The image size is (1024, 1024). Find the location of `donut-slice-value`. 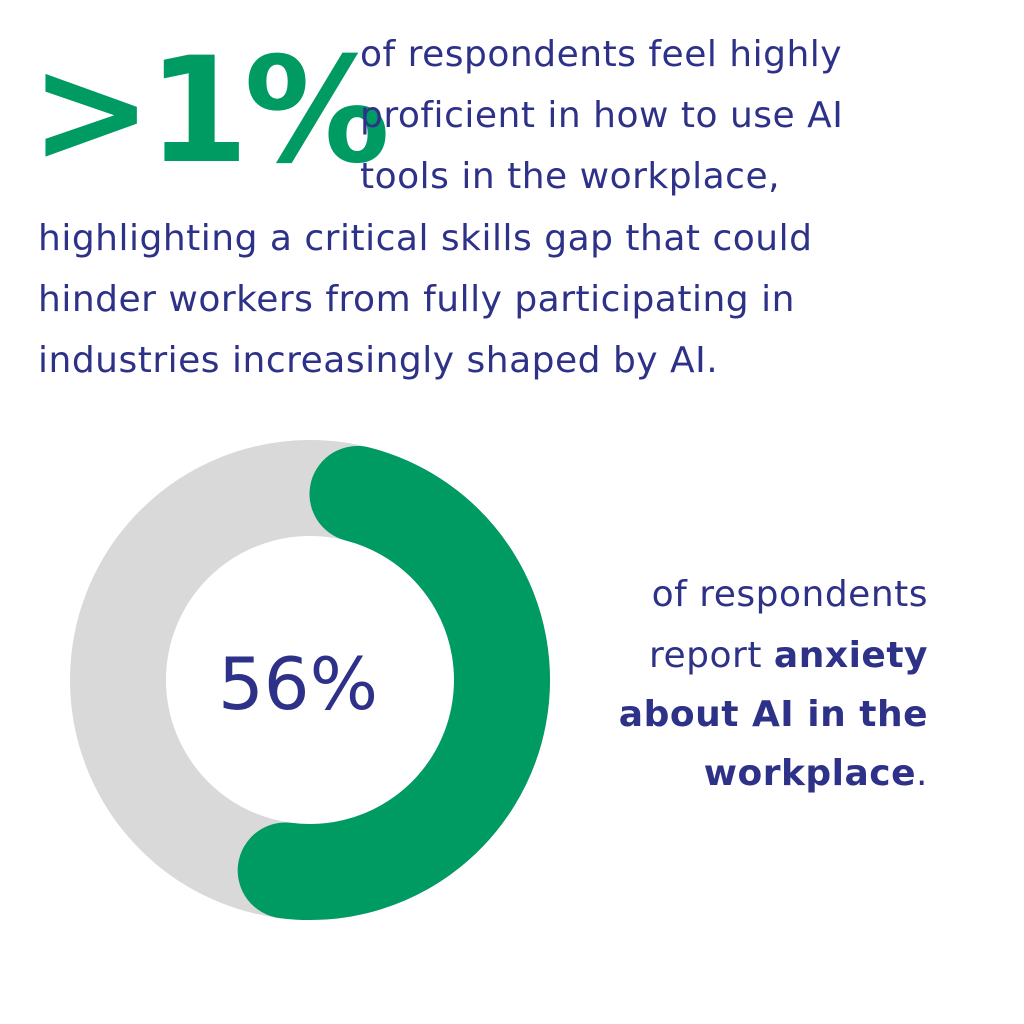

donut-slice-value is located at coordinates (393, 682).